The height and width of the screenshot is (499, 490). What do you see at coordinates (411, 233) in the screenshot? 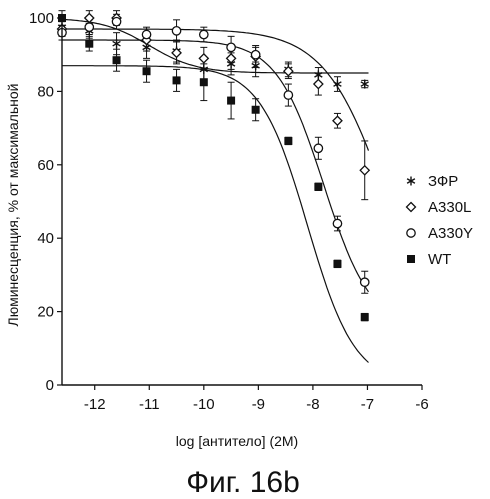
I see `legend-marker-a330y` at bounding box center [411, 233].